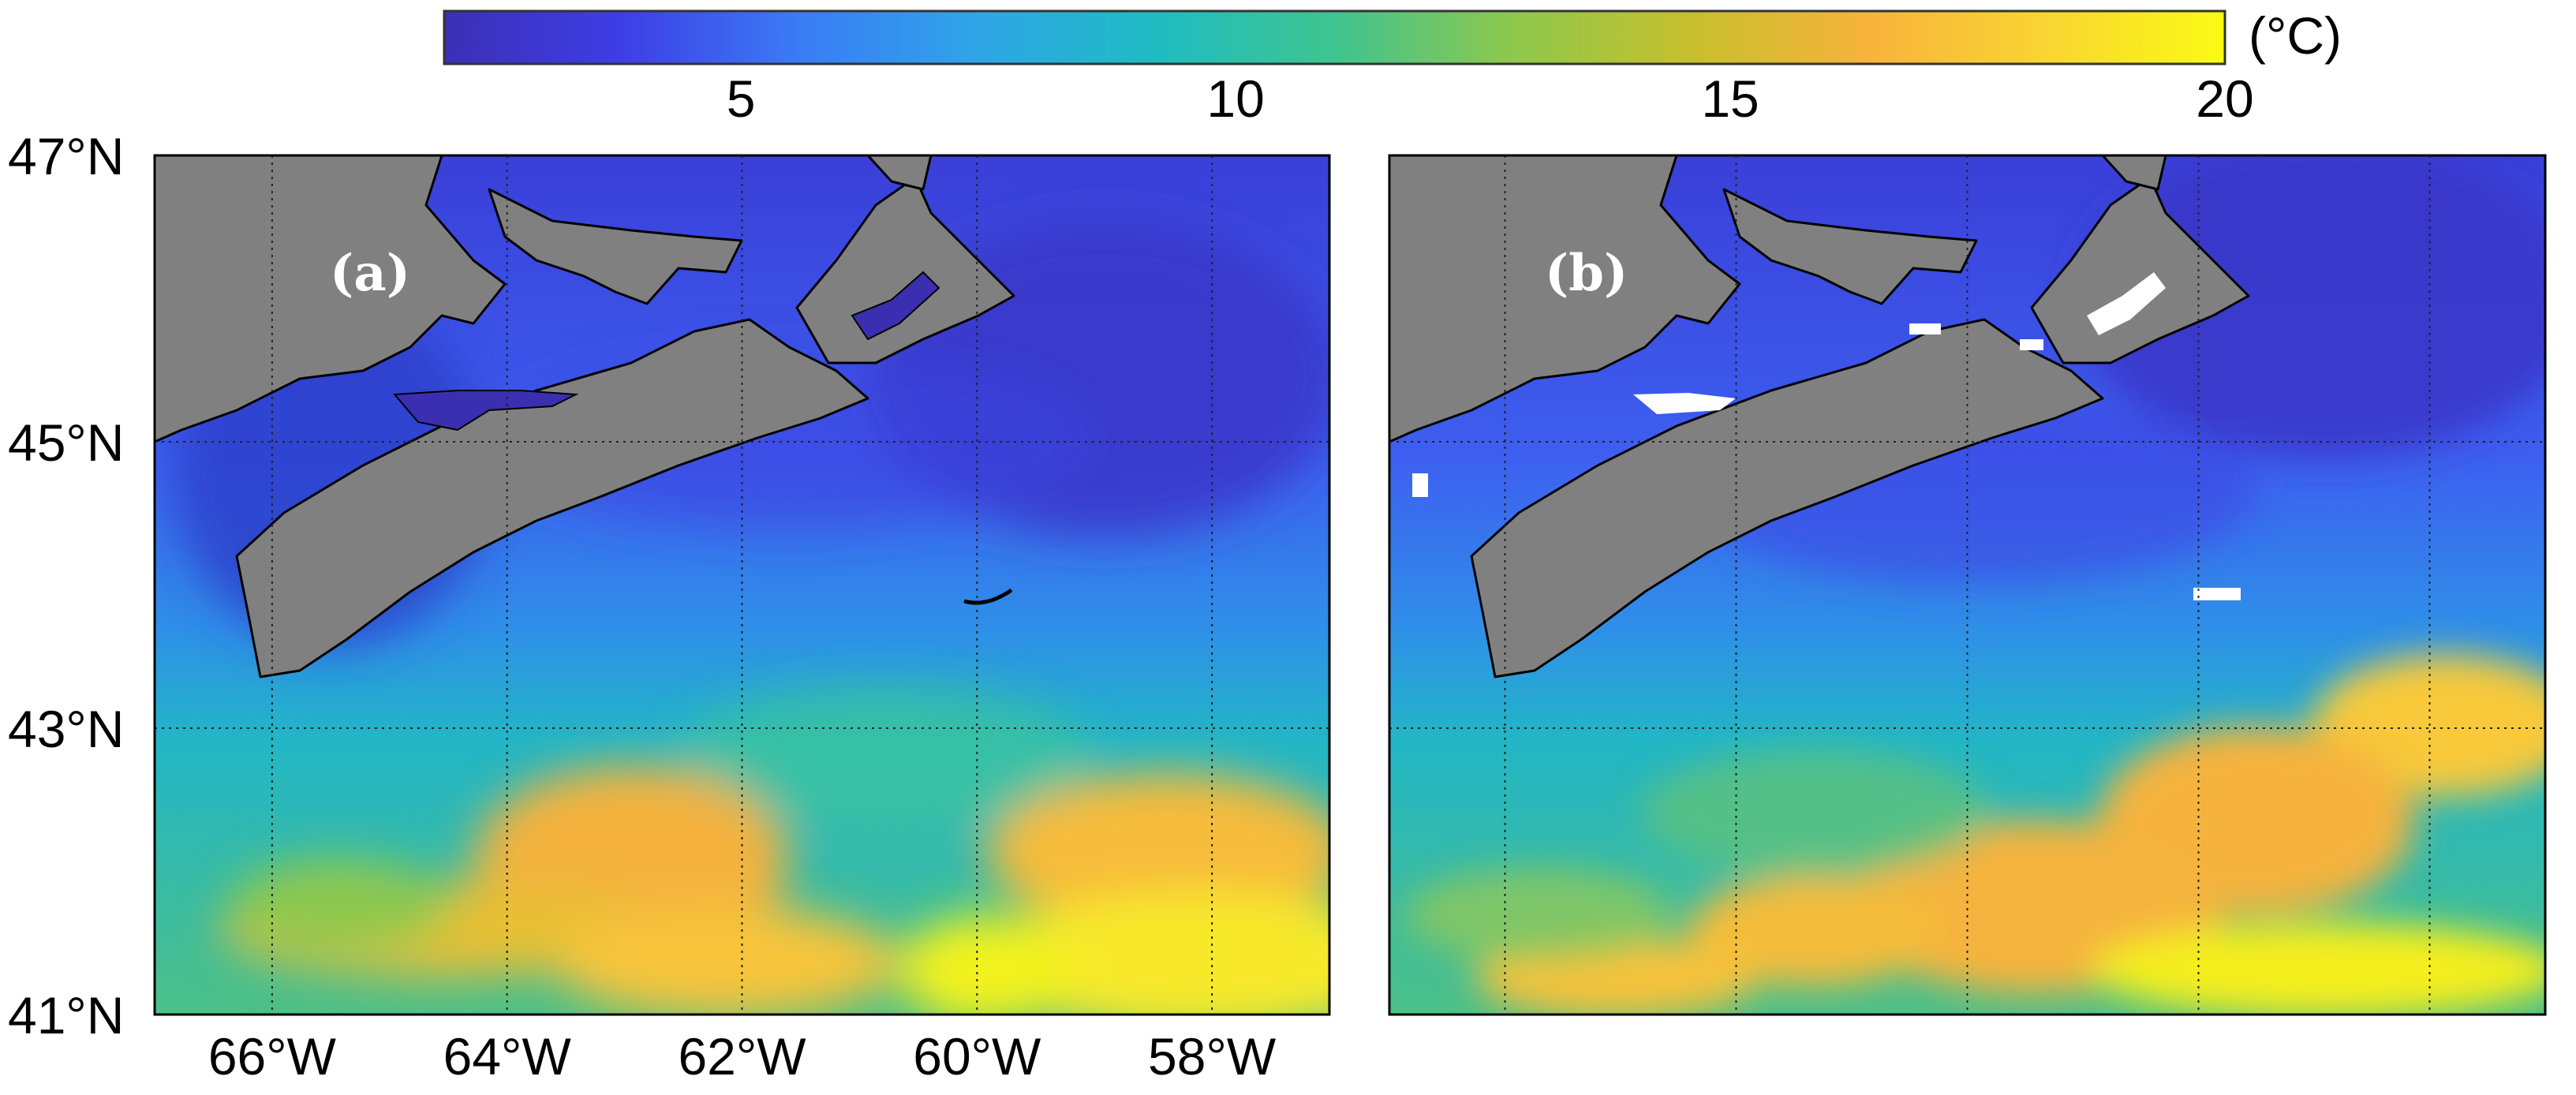 Image resolution: width=2576 pixels, height=1095 pixels. Describe the element at coordinates (1730, 98) in the screenshot. I see `colorbar-tick-15: 15` at that location.